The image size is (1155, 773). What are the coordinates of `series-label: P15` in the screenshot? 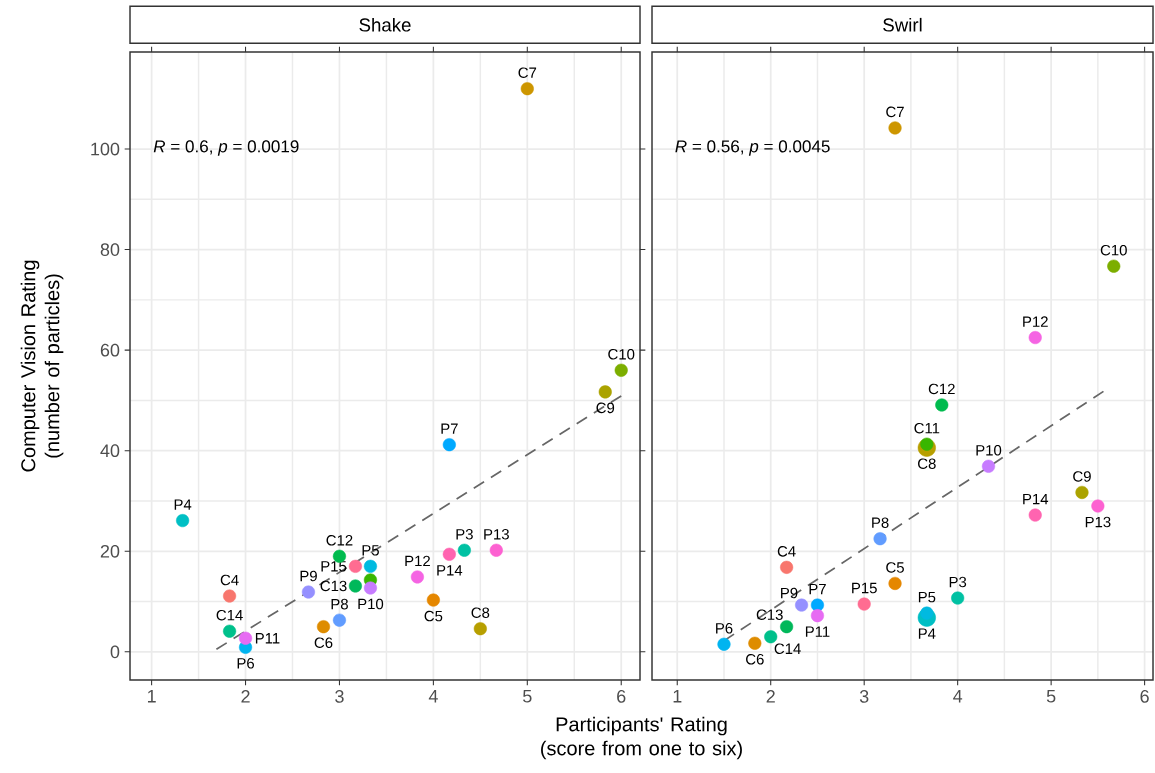 It's located at (334, 566).